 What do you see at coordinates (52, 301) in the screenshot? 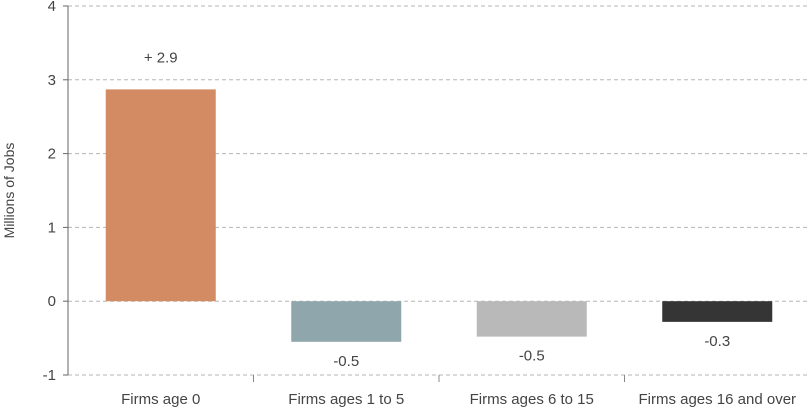
I see `y-tick-label: 0` at bounding box center [52, 301].